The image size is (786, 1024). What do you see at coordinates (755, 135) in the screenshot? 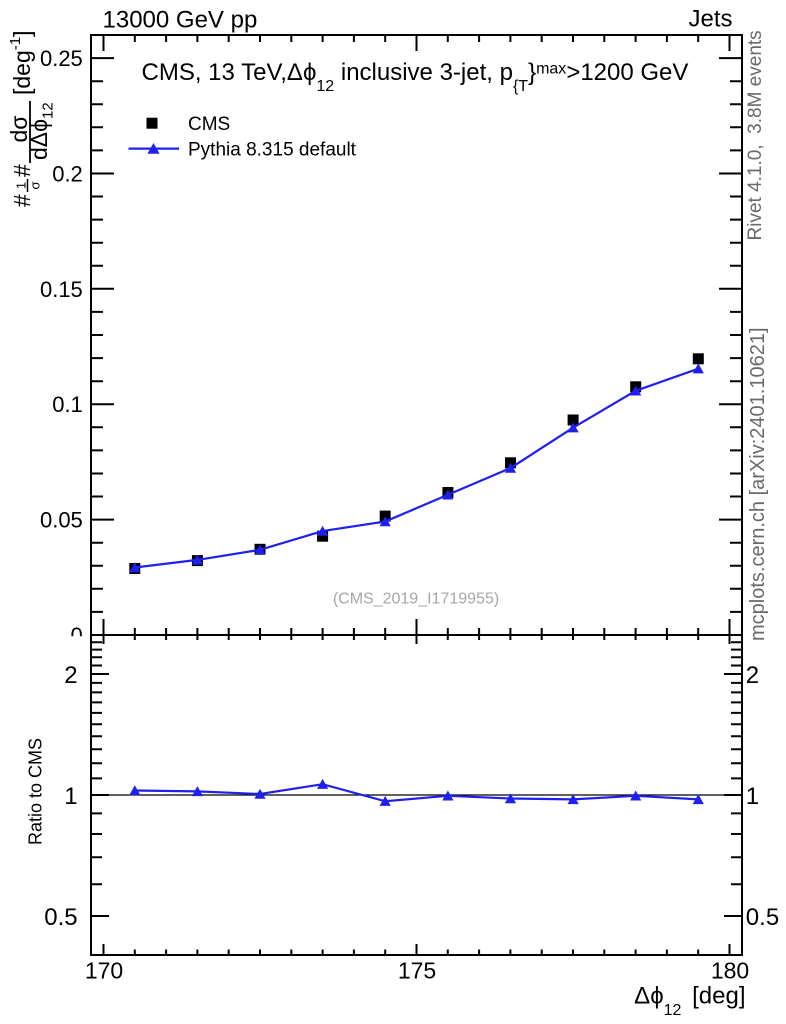
I see `svg-text: Rivet 4.1.0, 3.8M events` at bounding box center [755, 135].